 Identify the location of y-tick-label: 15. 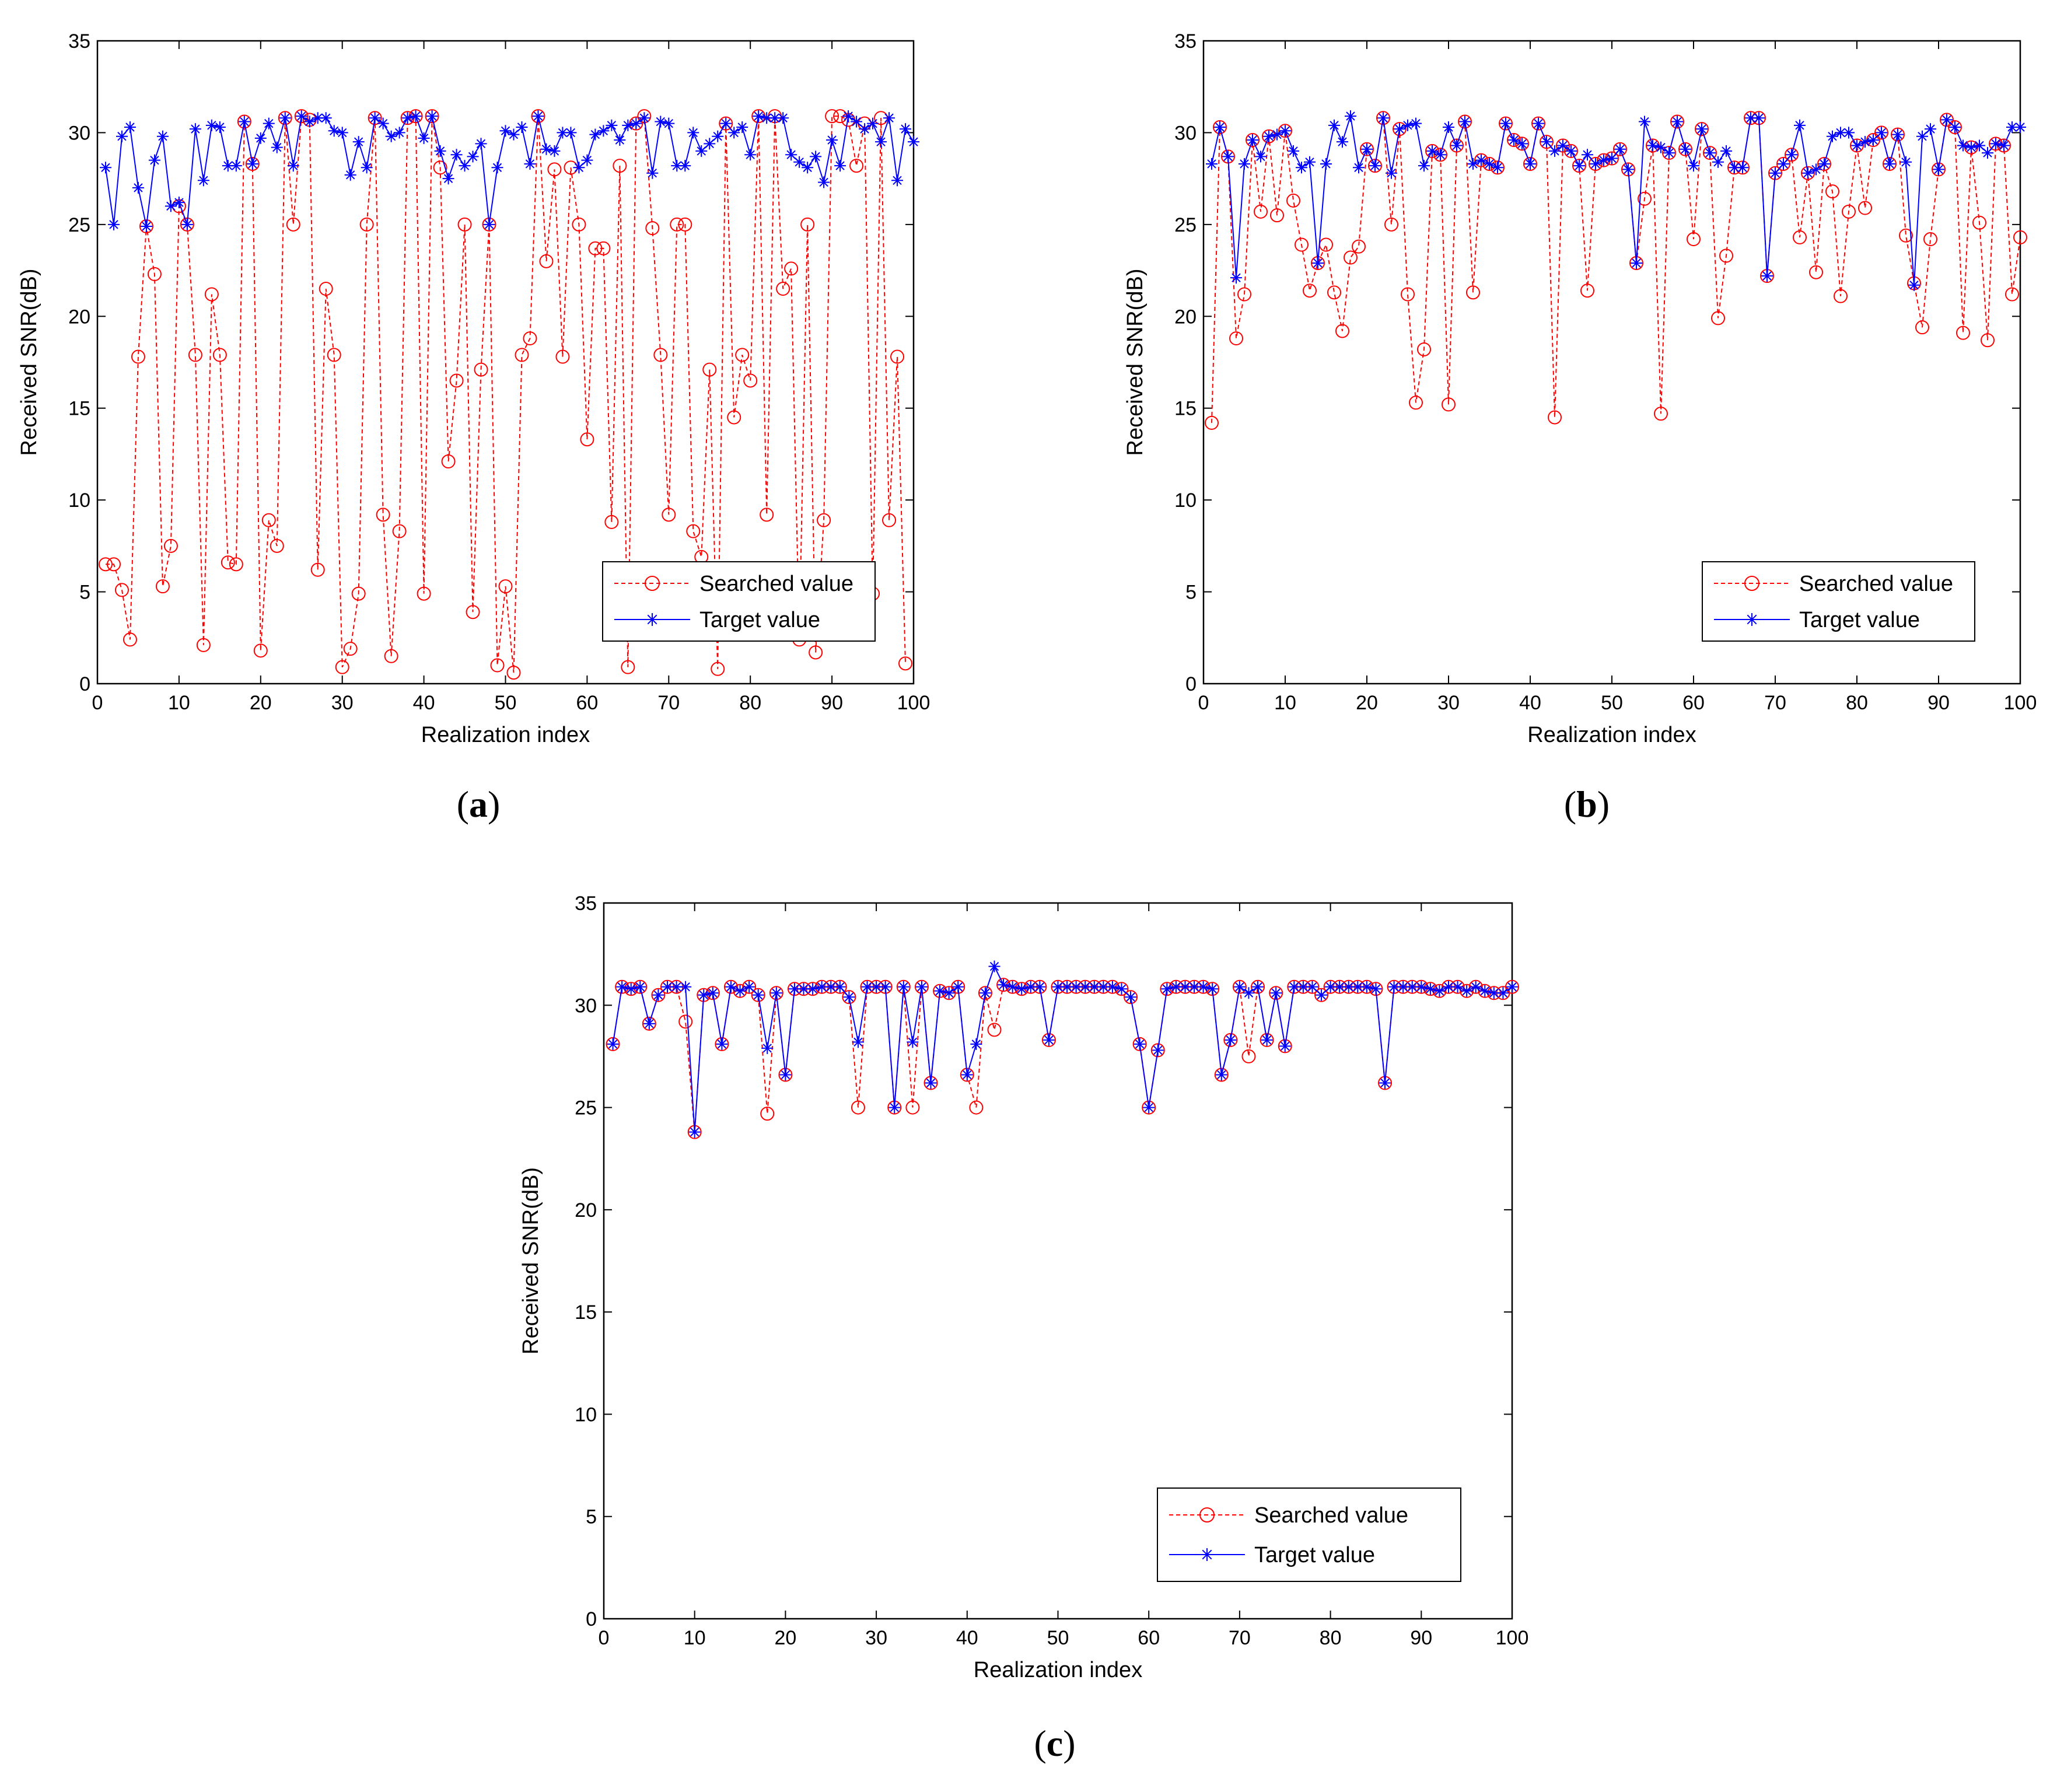
(79, 409).